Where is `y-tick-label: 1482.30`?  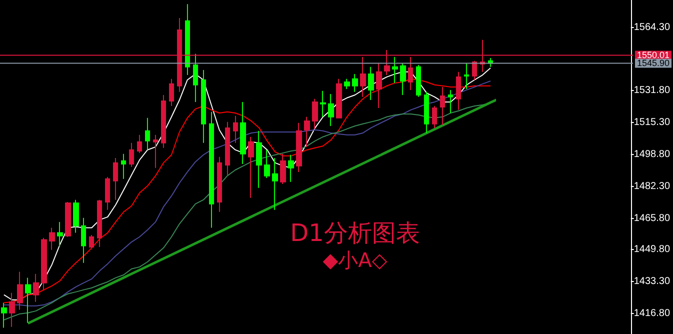
y-tick-label: 1482.30 is located at coordinates (652, 186).